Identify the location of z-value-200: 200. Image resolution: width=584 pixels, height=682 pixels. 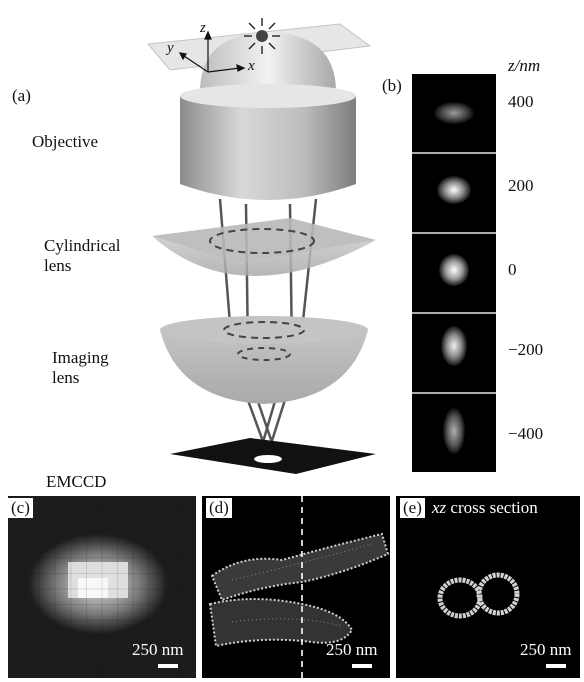
(521, 185).